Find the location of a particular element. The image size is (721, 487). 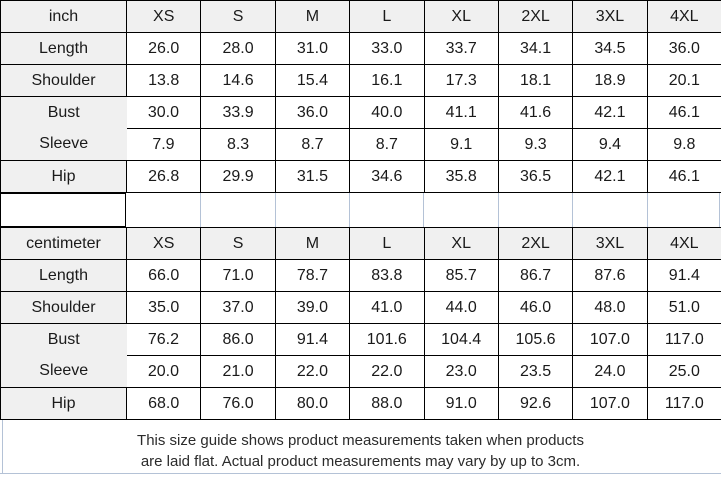

measurement-value-cell: 68.0 is located at coordinates (163, 403).